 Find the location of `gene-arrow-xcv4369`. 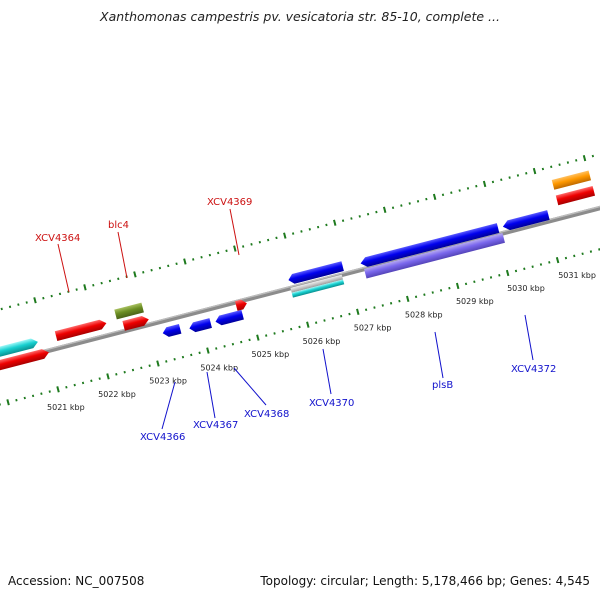

gene-arrow-xcv4369 is located at coordinates (241, 304).